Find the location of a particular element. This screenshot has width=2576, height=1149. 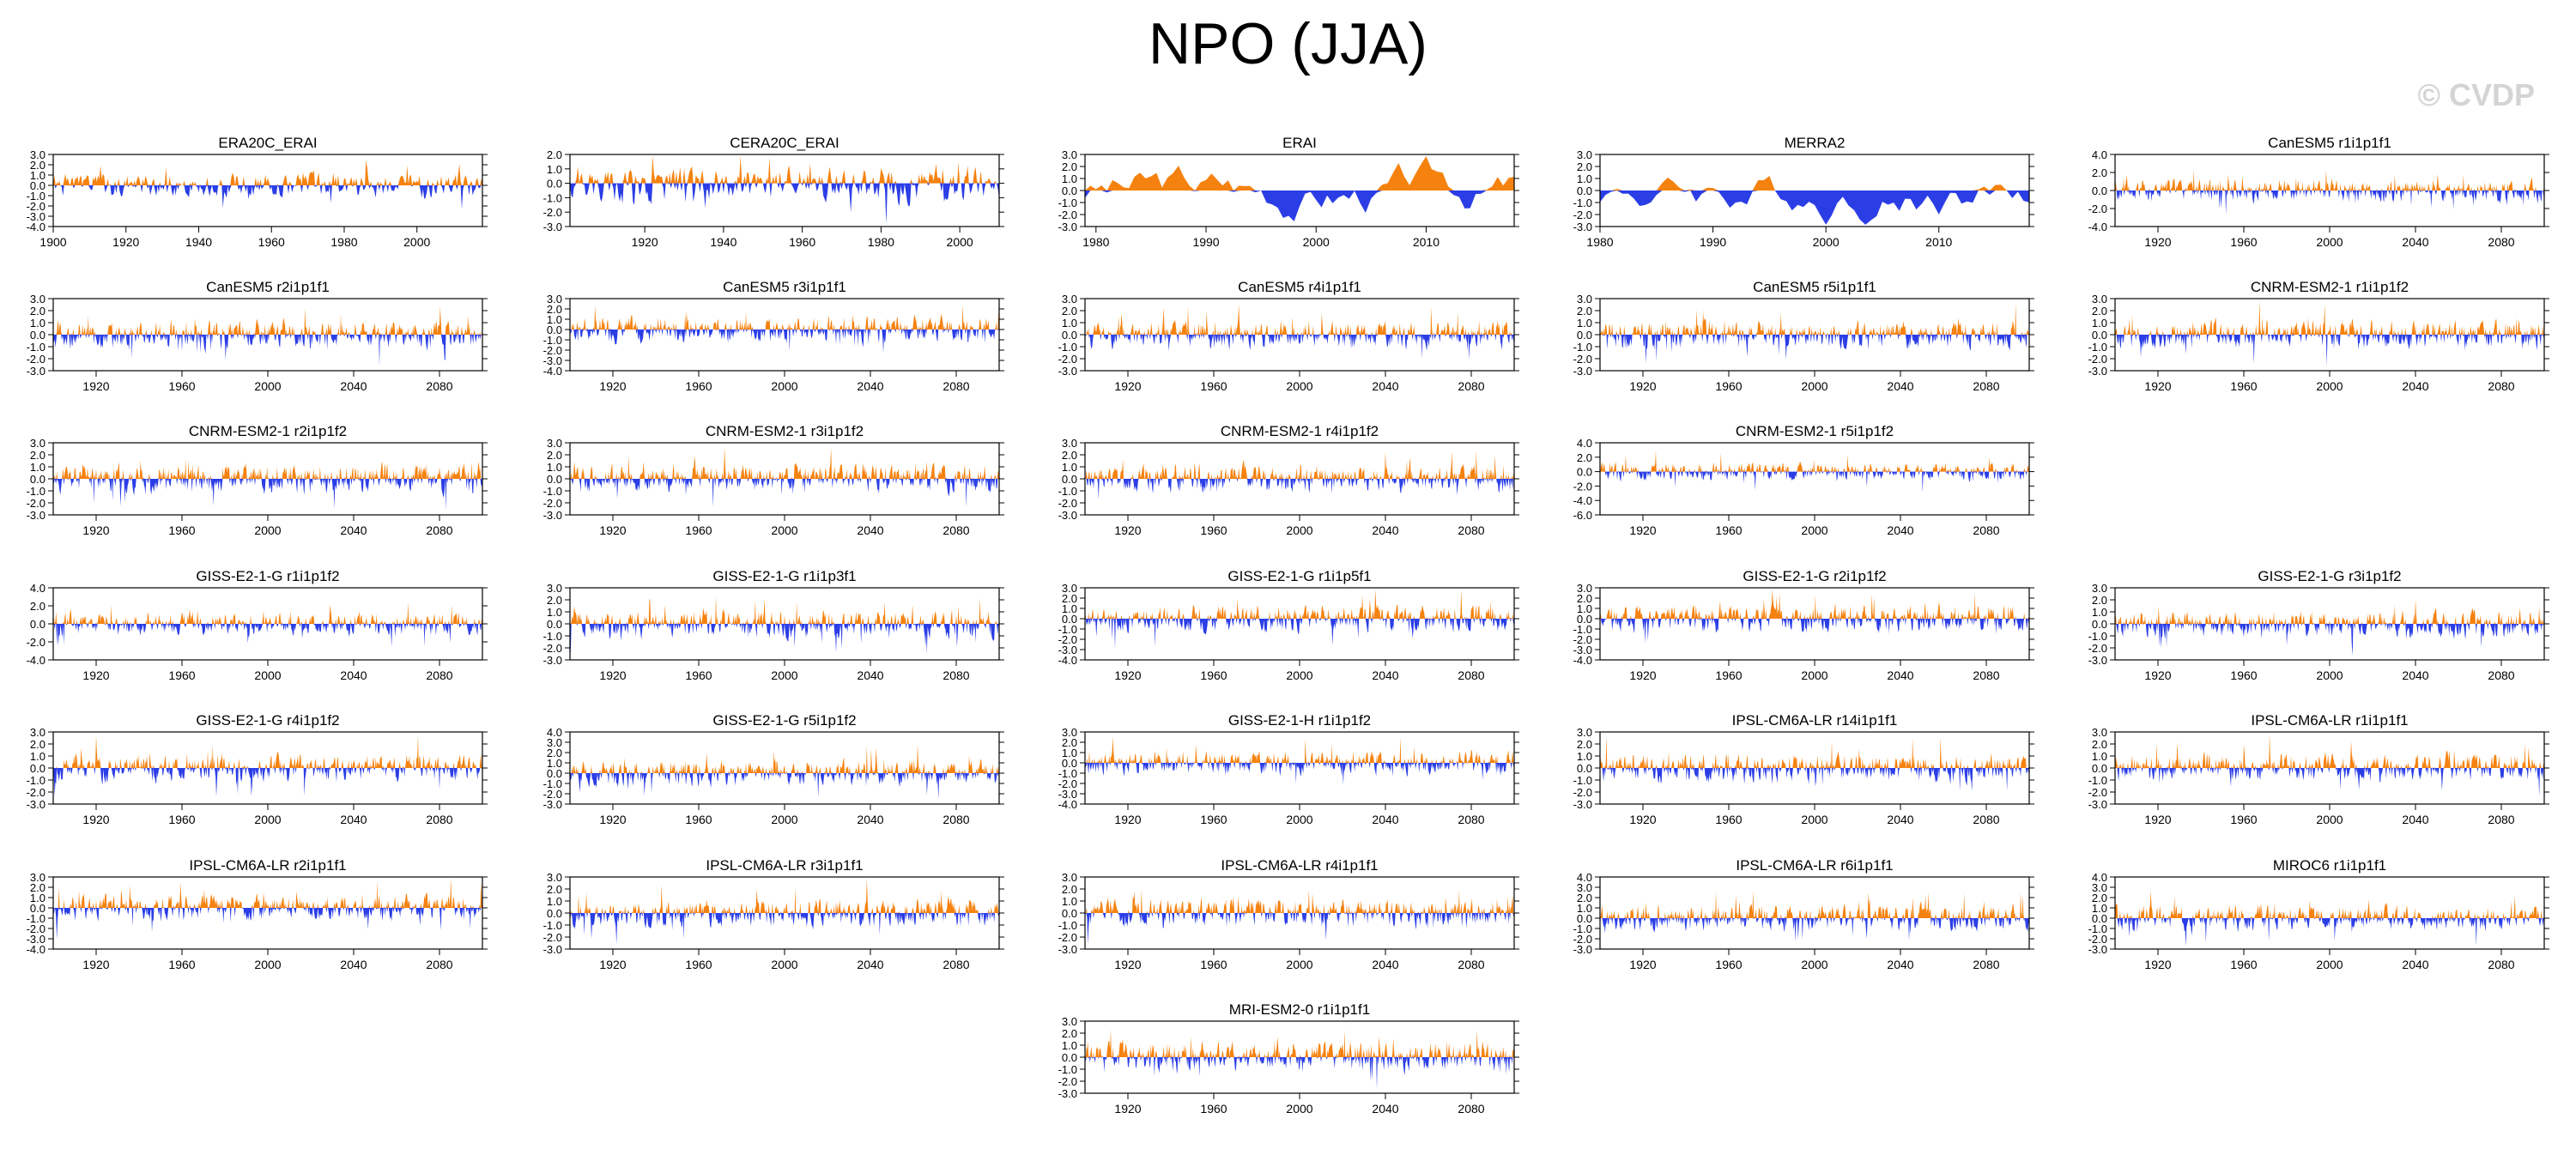

panel-title: CNRM-ESM2-1 r4i1p1f2 is located at coordinates (1300, 431).